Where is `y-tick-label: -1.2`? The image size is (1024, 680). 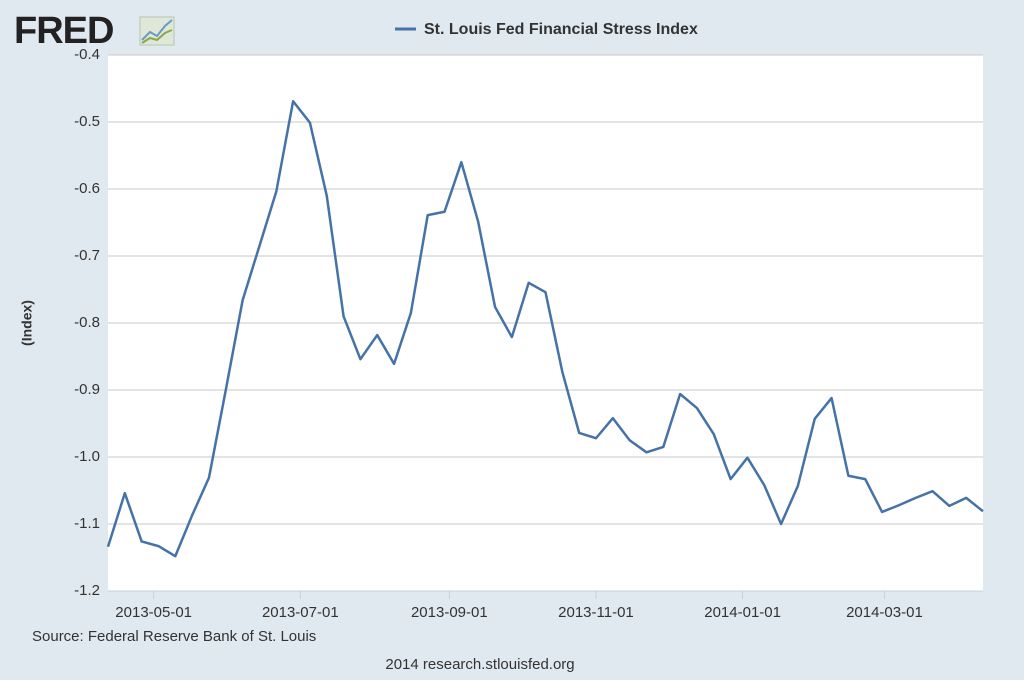
y-tick-label: -1.2 is located at coordinates (87, 590).